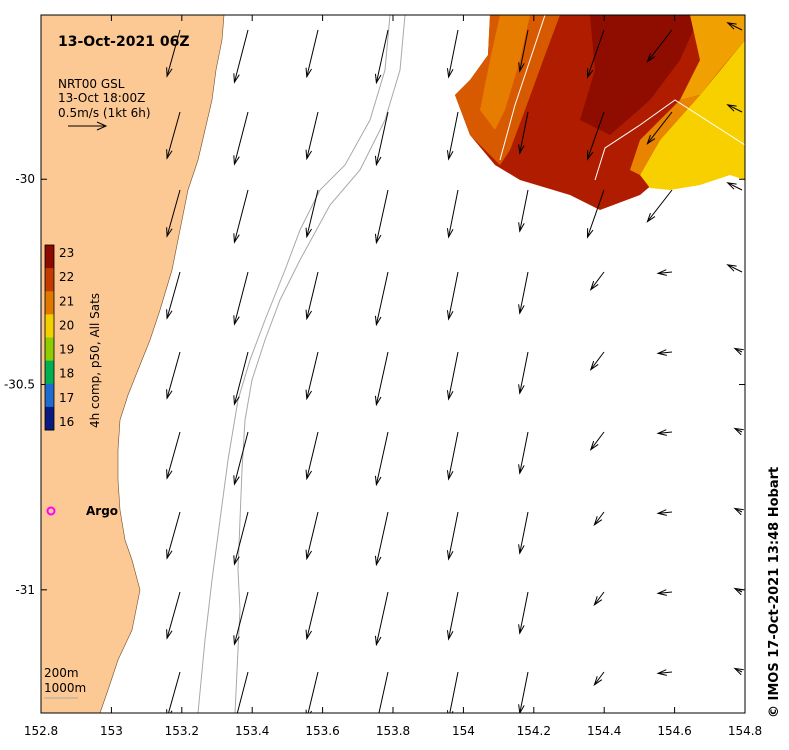 The height and width of the screenshot is (750, 789). I want to click on colorbar-tick-label: 20, so click(66, 325).